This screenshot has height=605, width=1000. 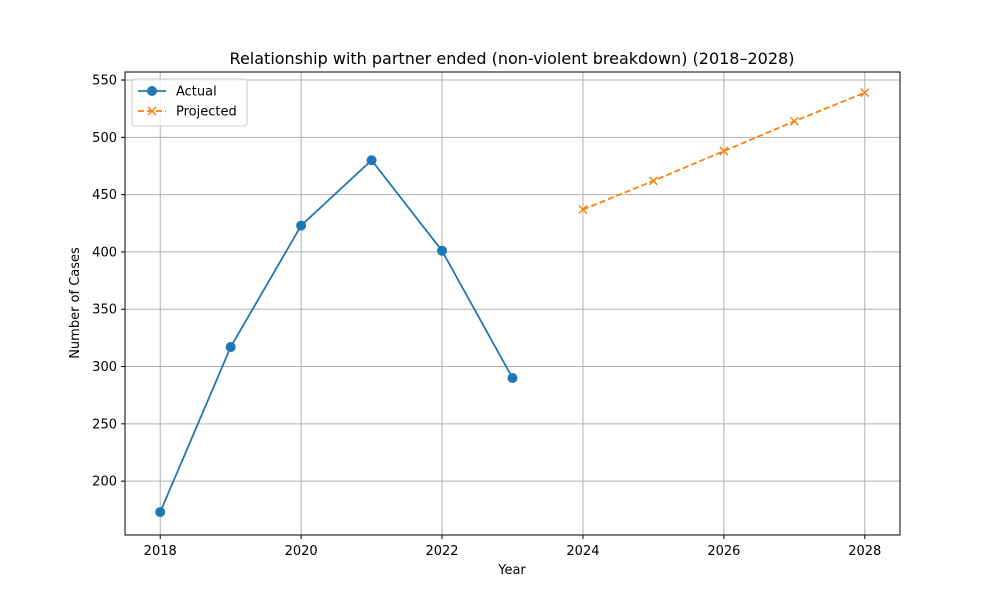 What do you see at coordinates (152, 91) in the screenshot?
I see `legend-actual-marker` at bounding box center [152, 91].